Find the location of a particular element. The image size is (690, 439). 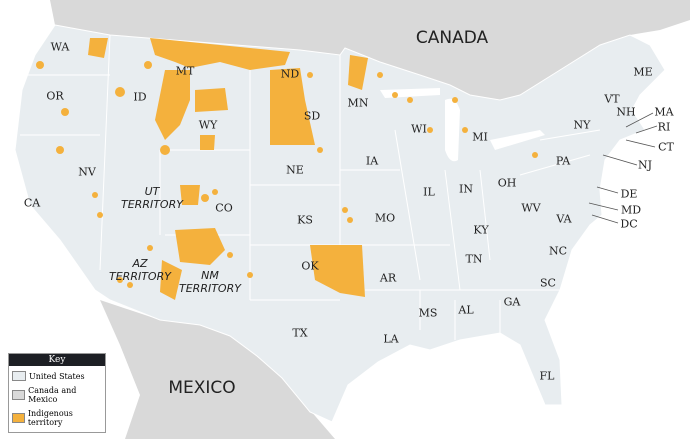

label-ut-territory: UT TERRITORY is located at coordinates (152, 198).